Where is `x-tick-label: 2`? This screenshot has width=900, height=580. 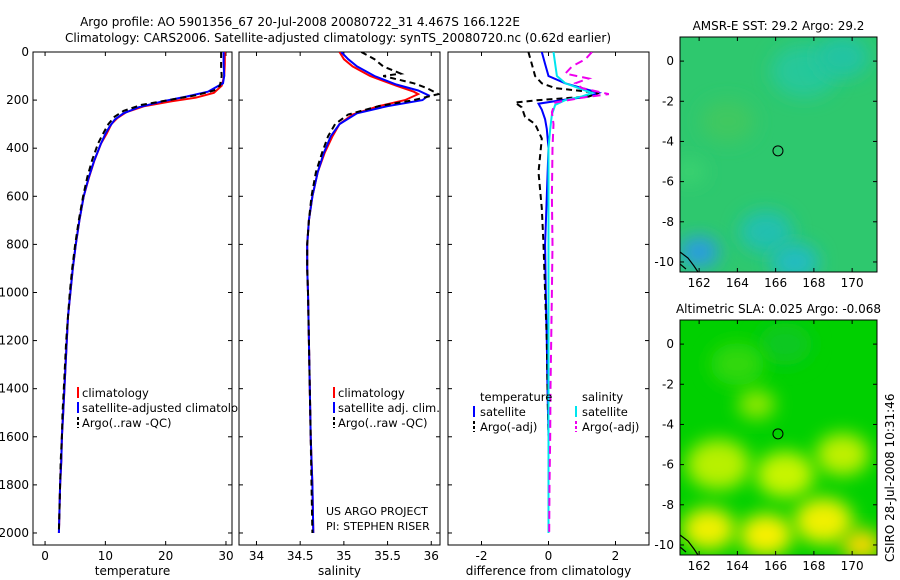
x-tick-label: 2 is located at coordinates (616, 556).